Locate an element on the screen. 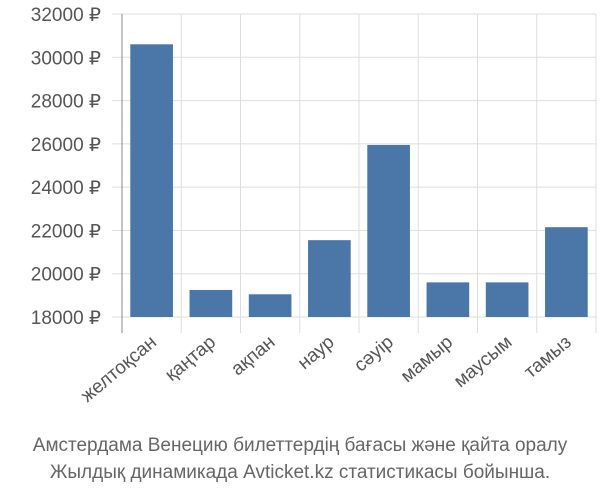 The image size is (600, 500). y-tick-label: 30000 ₽ is located at coordinates (66, 58).